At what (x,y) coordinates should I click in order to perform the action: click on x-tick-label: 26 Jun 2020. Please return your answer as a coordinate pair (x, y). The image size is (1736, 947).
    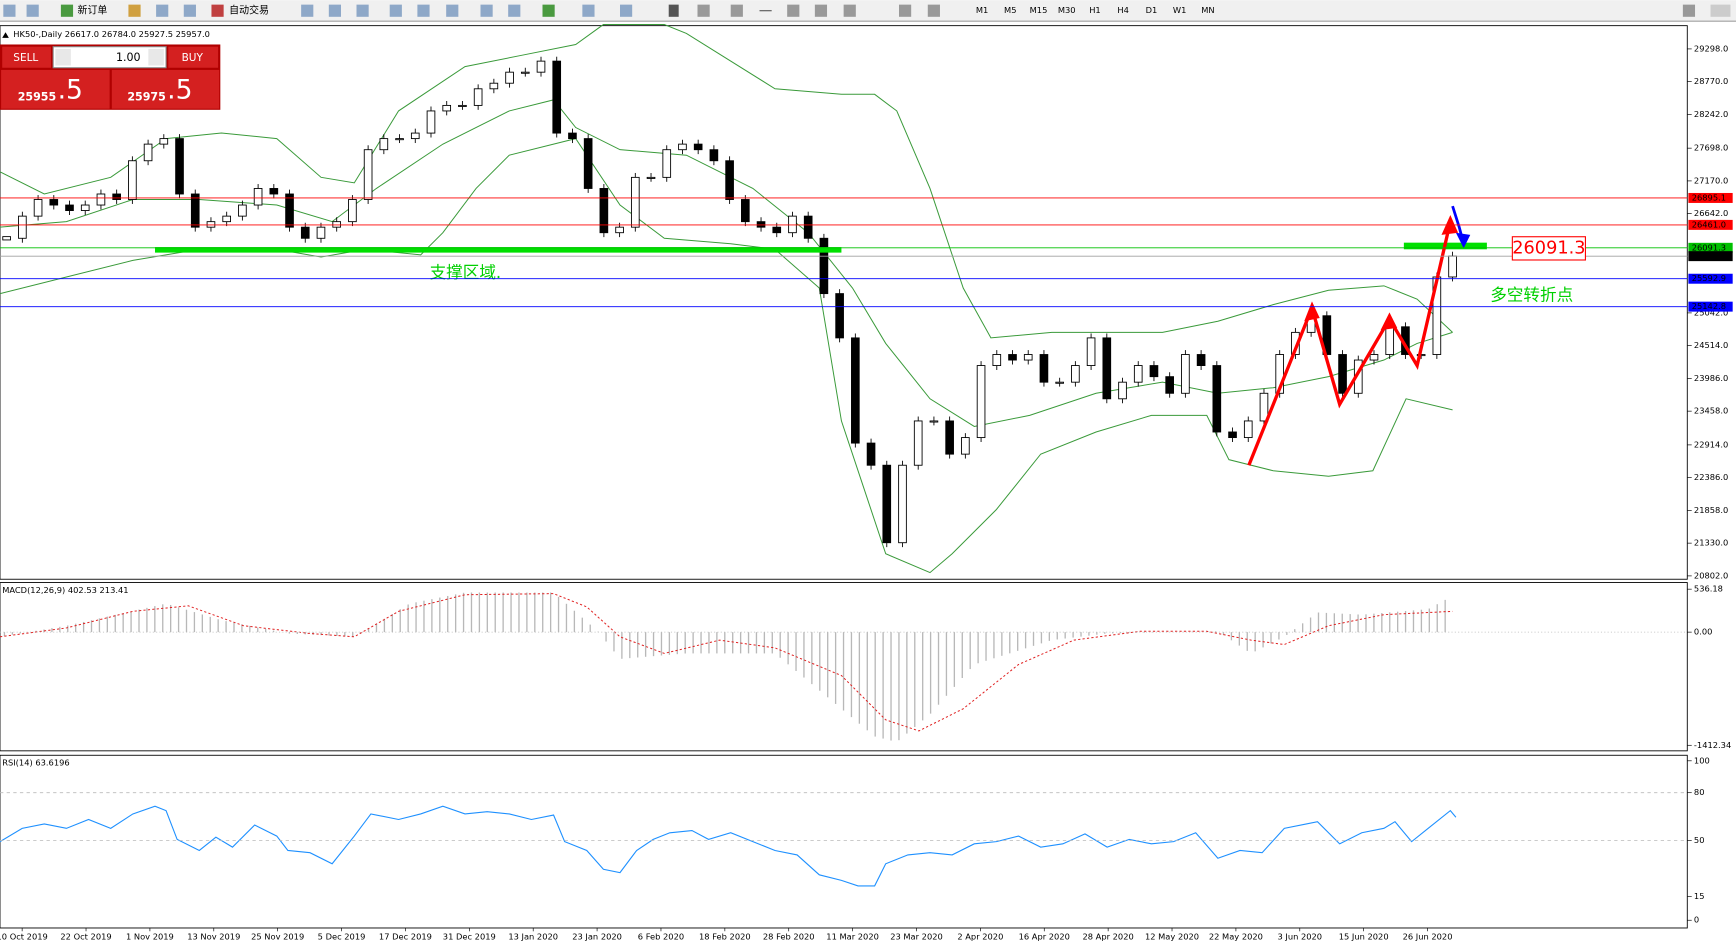
    Looking at the image, I should click on (1428, 936).